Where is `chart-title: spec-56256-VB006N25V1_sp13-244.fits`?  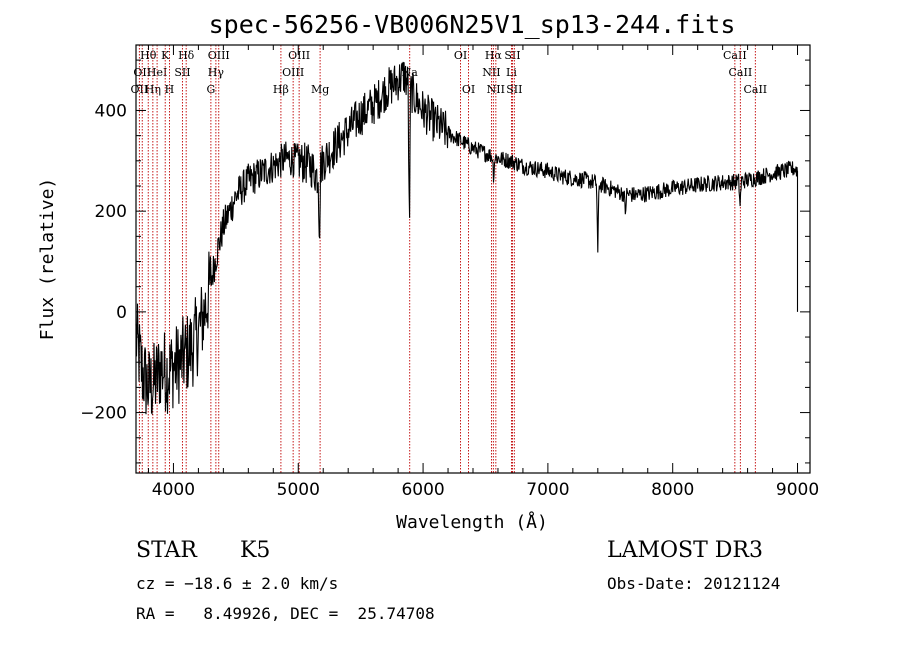 chart-title: spec-56256-VB006N25V1_sp13-244.fits is located at coordinates (472, 24).